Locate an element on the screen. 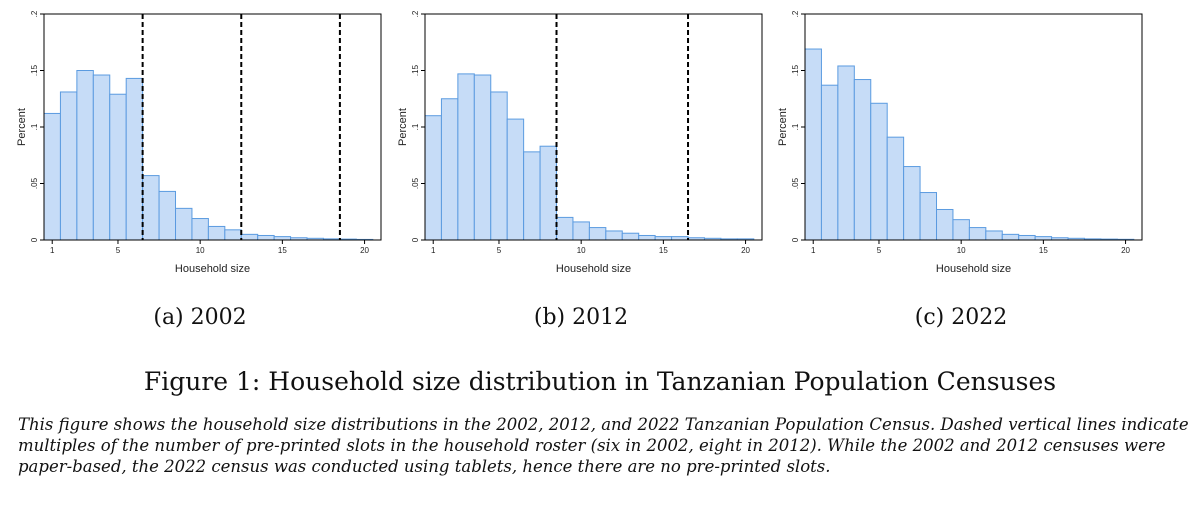 The image size is (1200, 526). subcaption-2022: (c) 2022 is located at coordinates (961, 317).